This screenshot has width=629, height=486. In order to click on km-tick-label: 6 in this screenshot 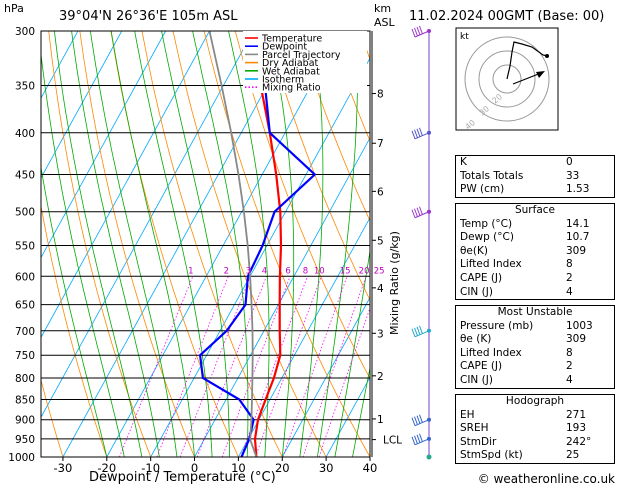, I will do `click(380, 192)`.